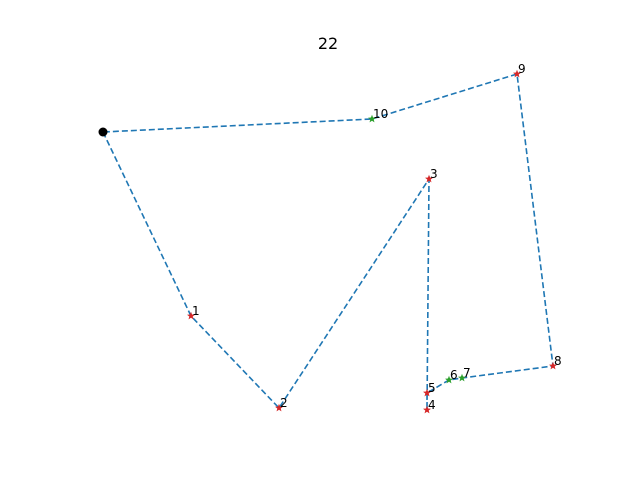 Image resolution: width=640 pixels, height=480 pixels. What do you see at coordinates (522, 69) in the screenshot?
I see `node-label-9: 9` at bounding box center [522, 69].